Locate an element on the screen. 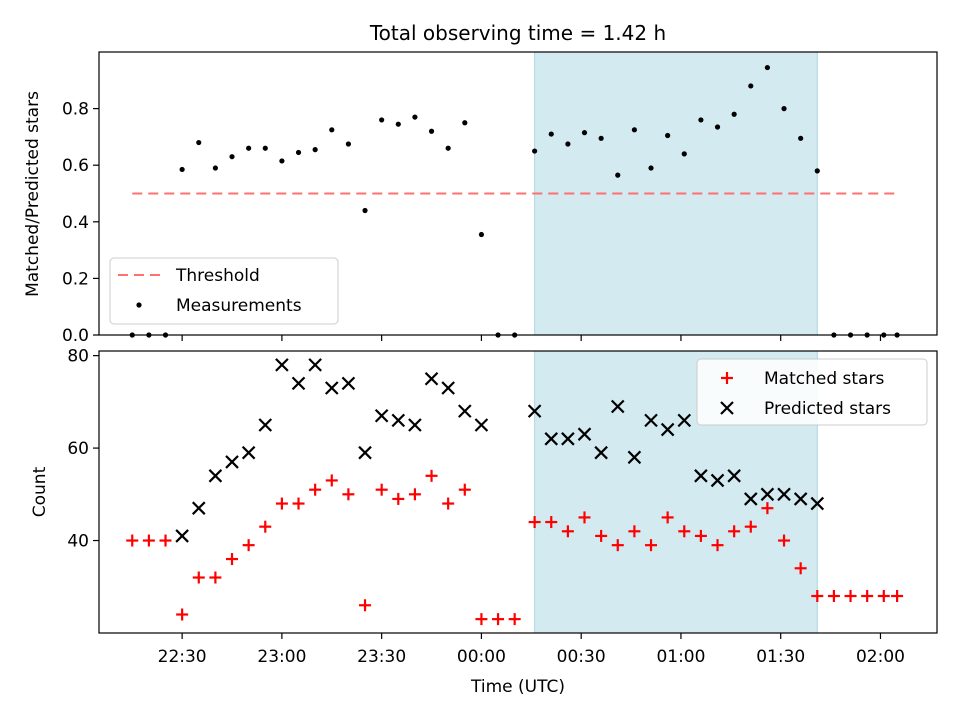 Image resolution: width=960 pixels, height=720 pixels. y-tick-label: 40 is located at coordinates (78, 542).